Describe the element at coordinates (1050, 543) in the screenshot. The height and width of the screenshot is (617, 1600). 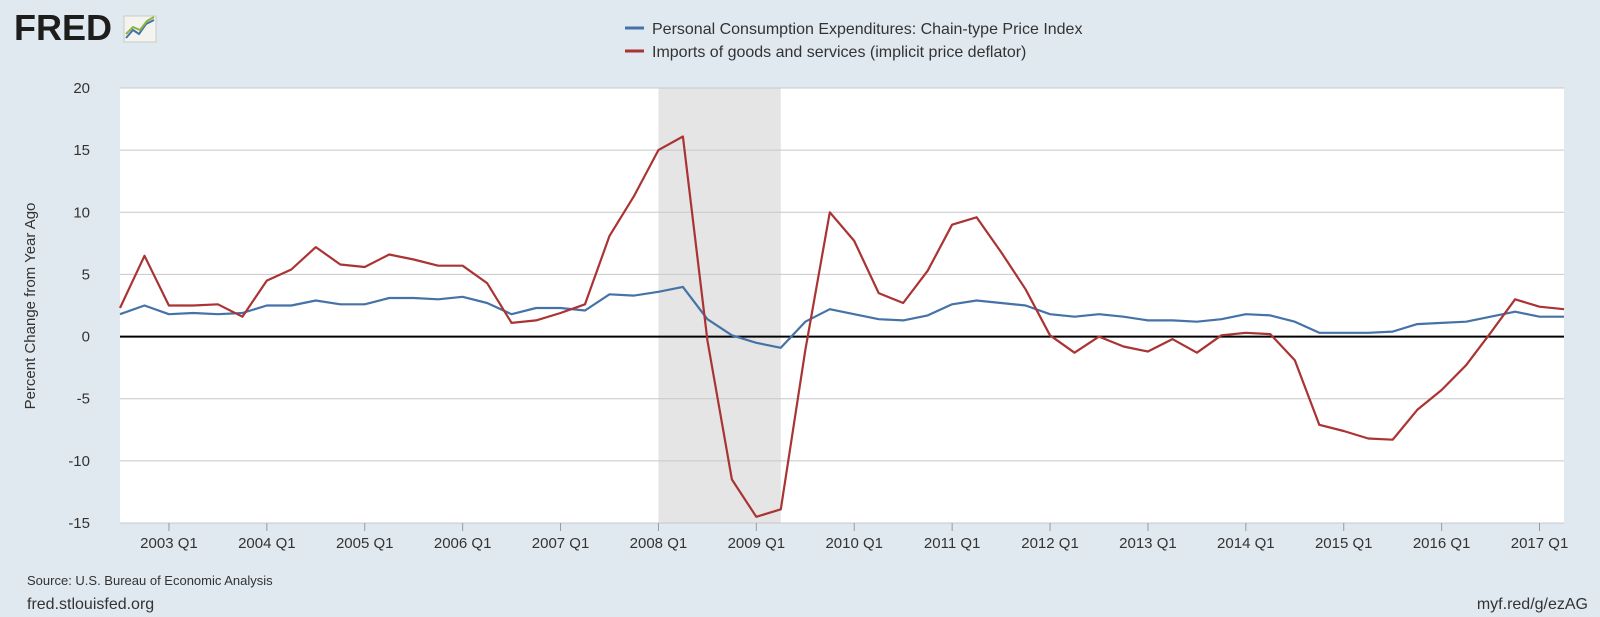
I see `x-tick-label: 2012 Q1` at that location.